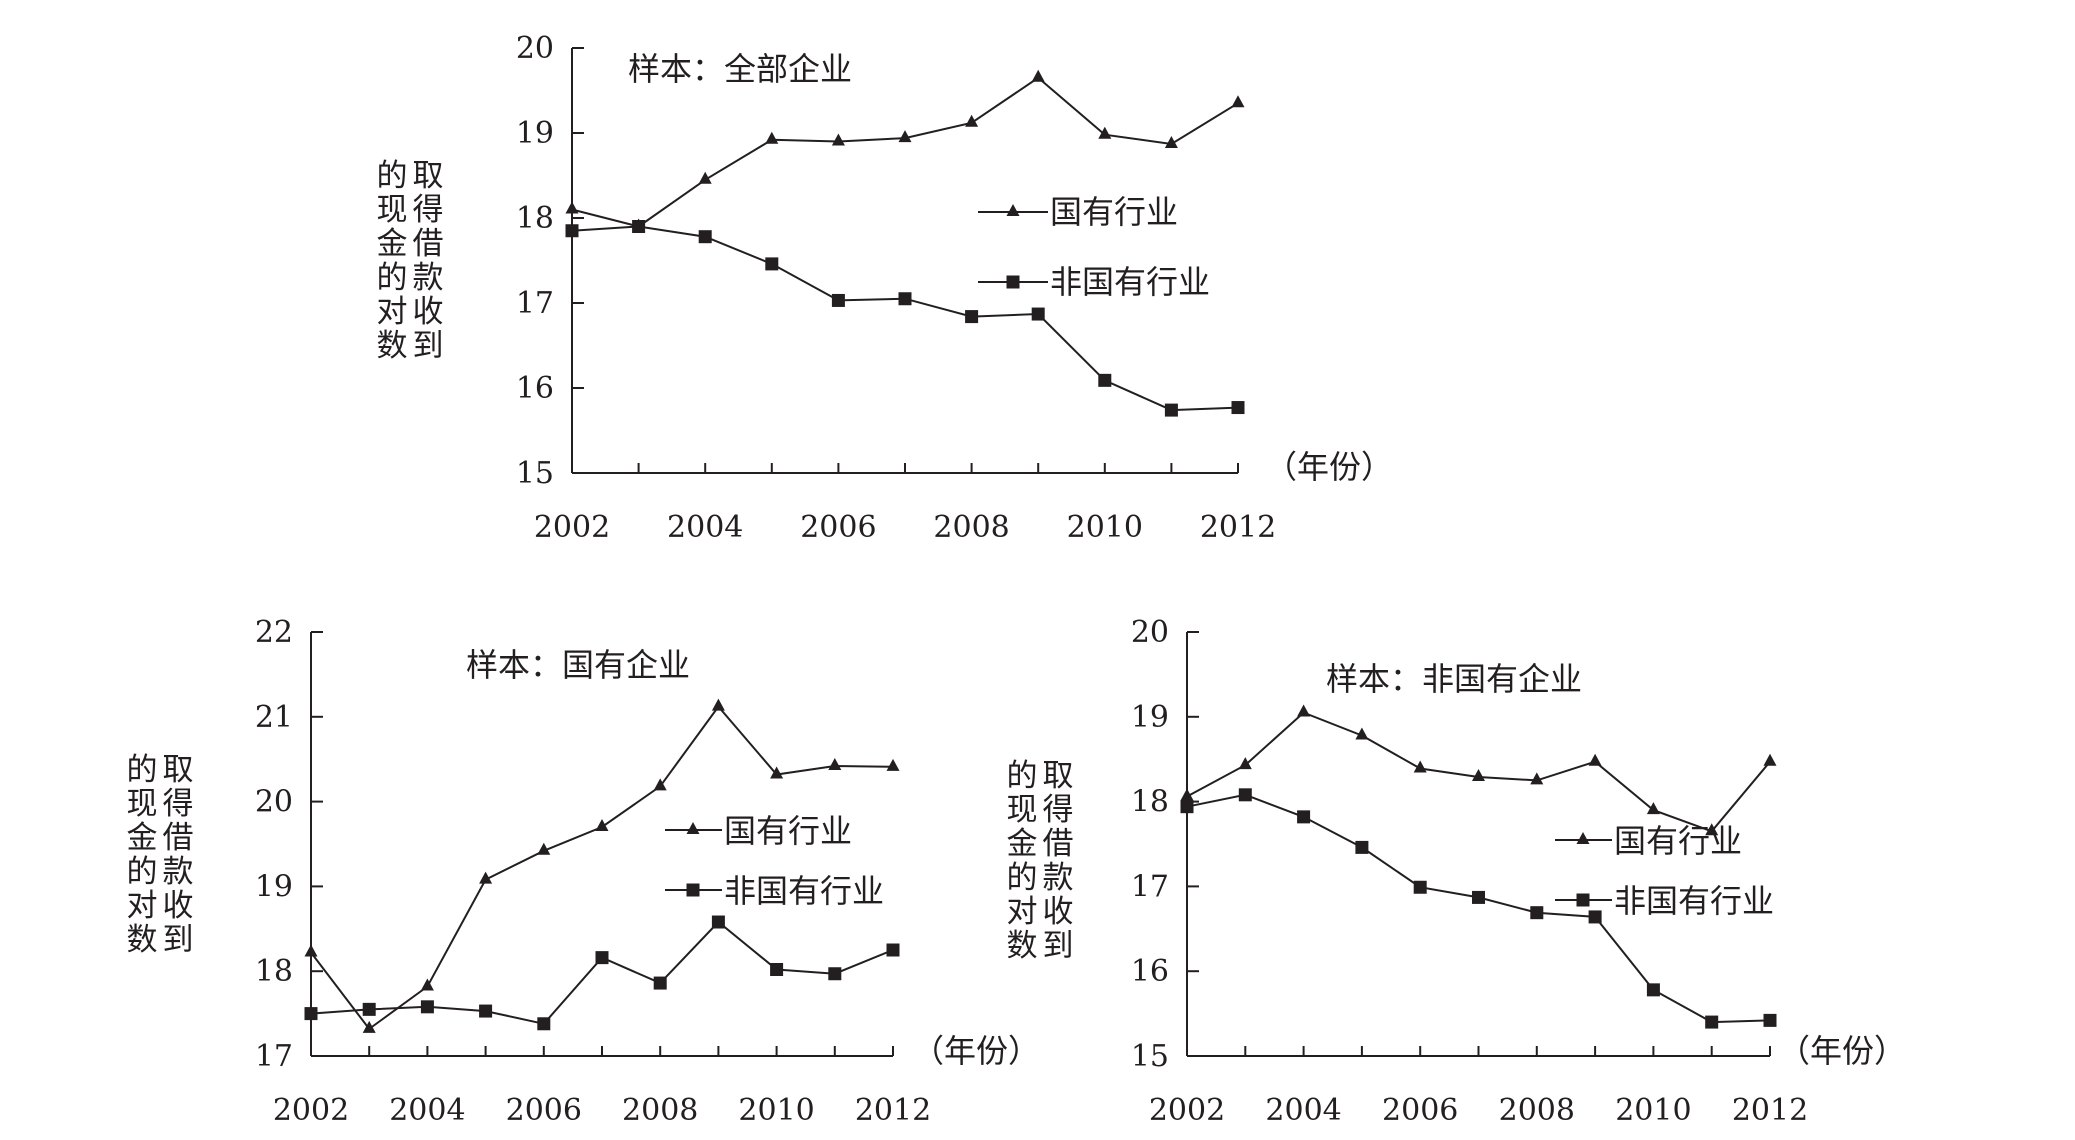 Image resolution: width=2075 pixels, height=1140 pixels. What do you see at coordinates (274, 1056) in the screenshot?
I see `y-tick-label: 17` at bounding box center [274, 1056].